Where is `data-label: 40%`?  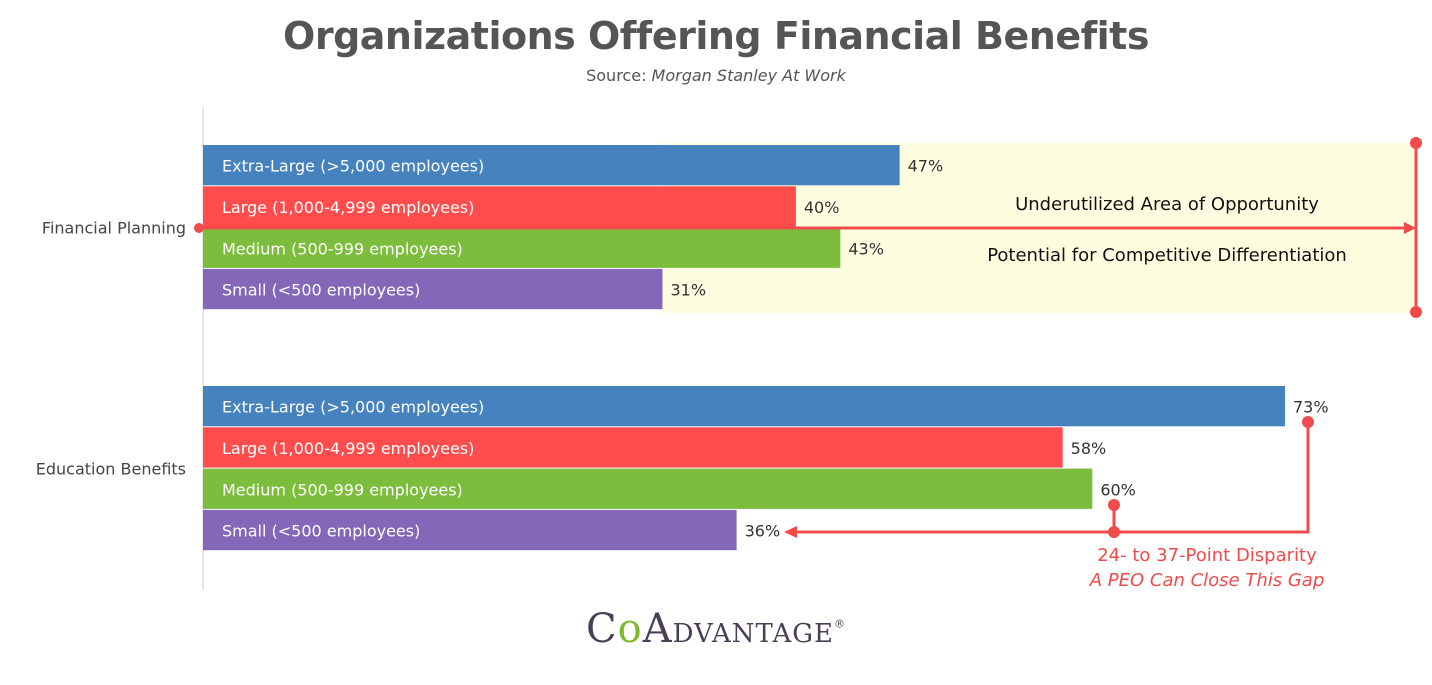 data-label: 40% is located at coordinates (822, 207).